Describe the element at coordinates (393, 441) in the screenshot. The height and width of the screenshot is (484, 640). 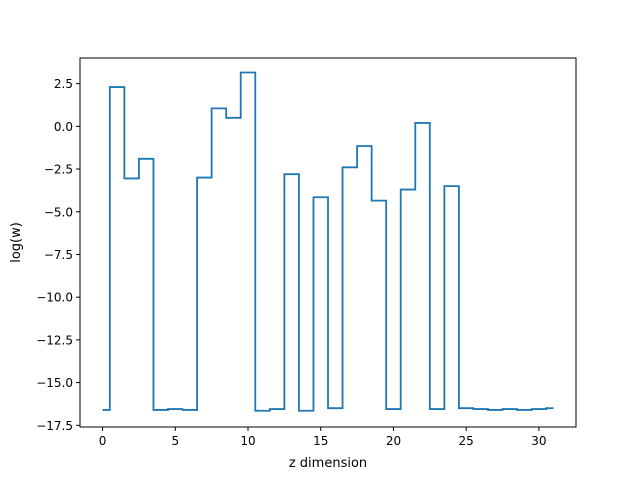
I see `x-tick-label: 20` at that location.